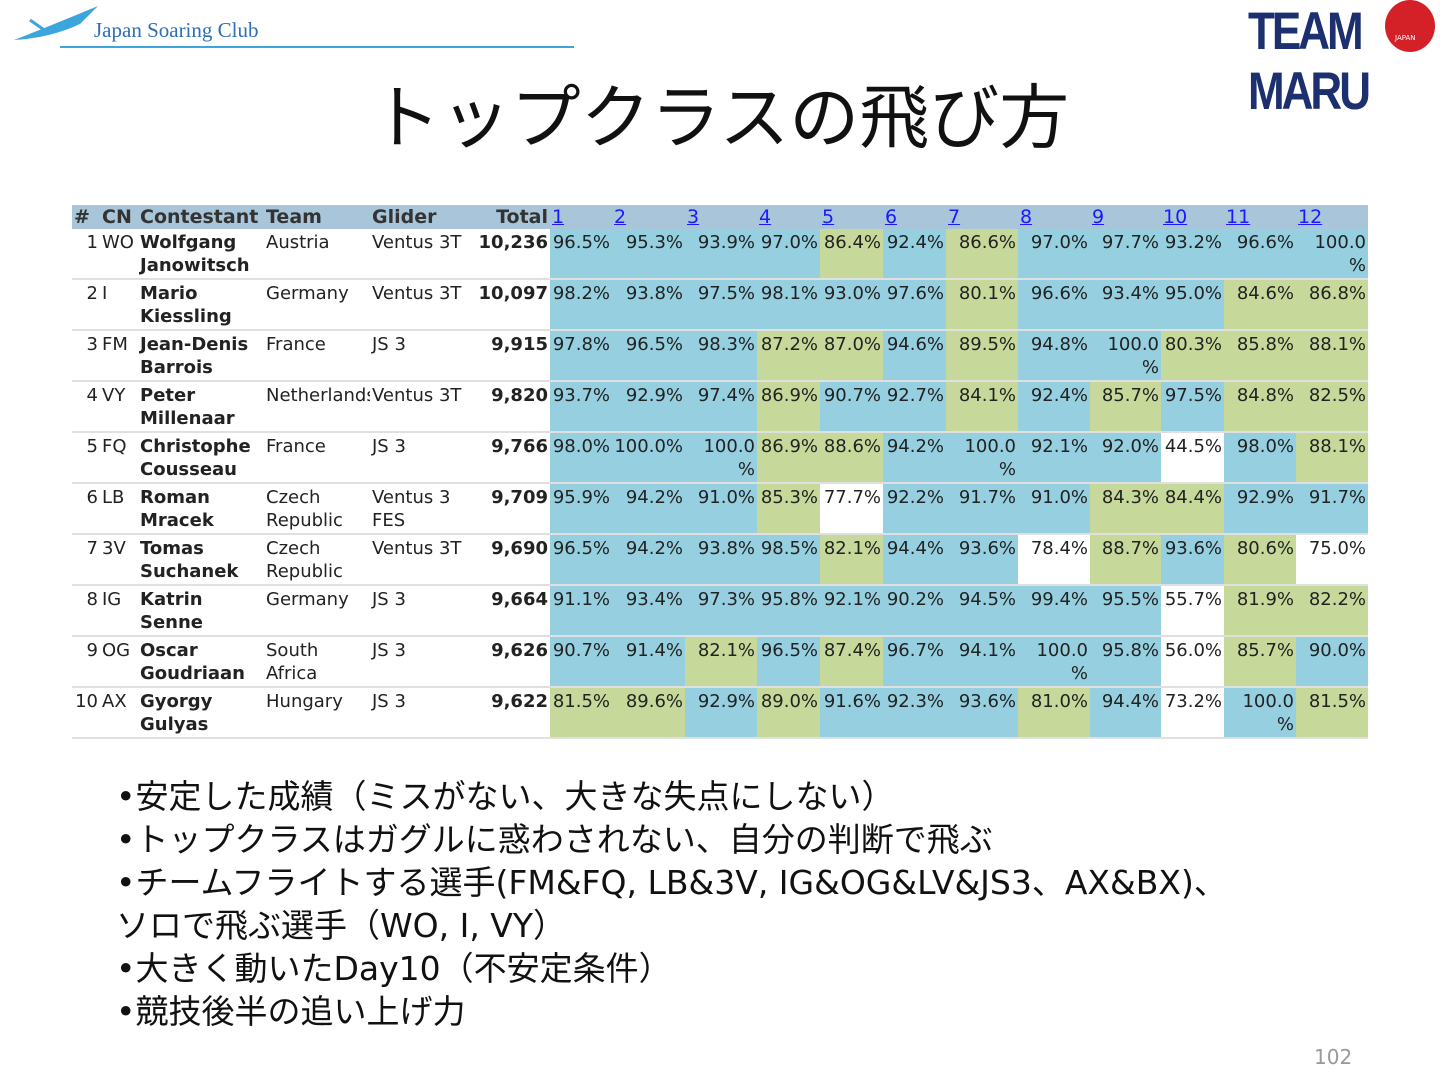 The image size is (1440, 1080). What do you see at coordinates (1054, 713) in the screenshot?
I see `day-cell: 81.0%` at bounding box center [1054, 713].